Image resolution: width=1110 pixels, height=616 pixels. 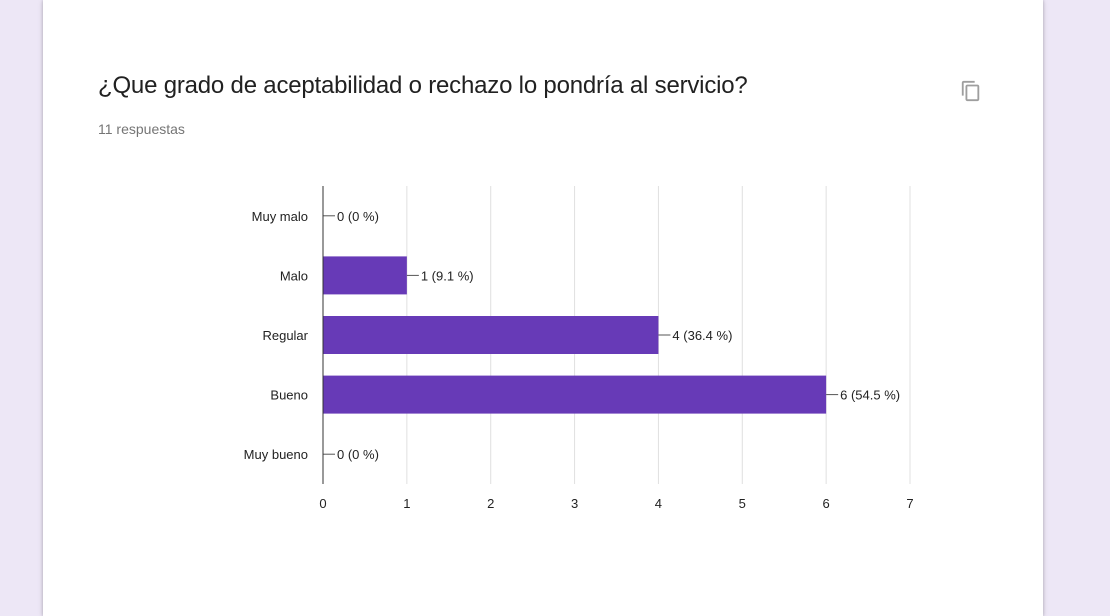 What do you see at coordinates (289, 395) in the screenshot?
I see `category-label: Bueno` at bounding box center [289, 395].